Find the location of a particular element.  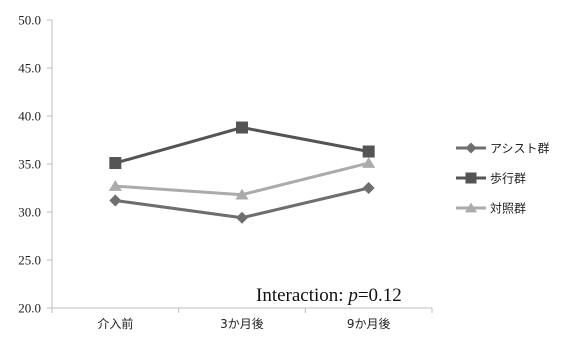

x-category-label: 3か月後 is located at coordinates (242, 324).